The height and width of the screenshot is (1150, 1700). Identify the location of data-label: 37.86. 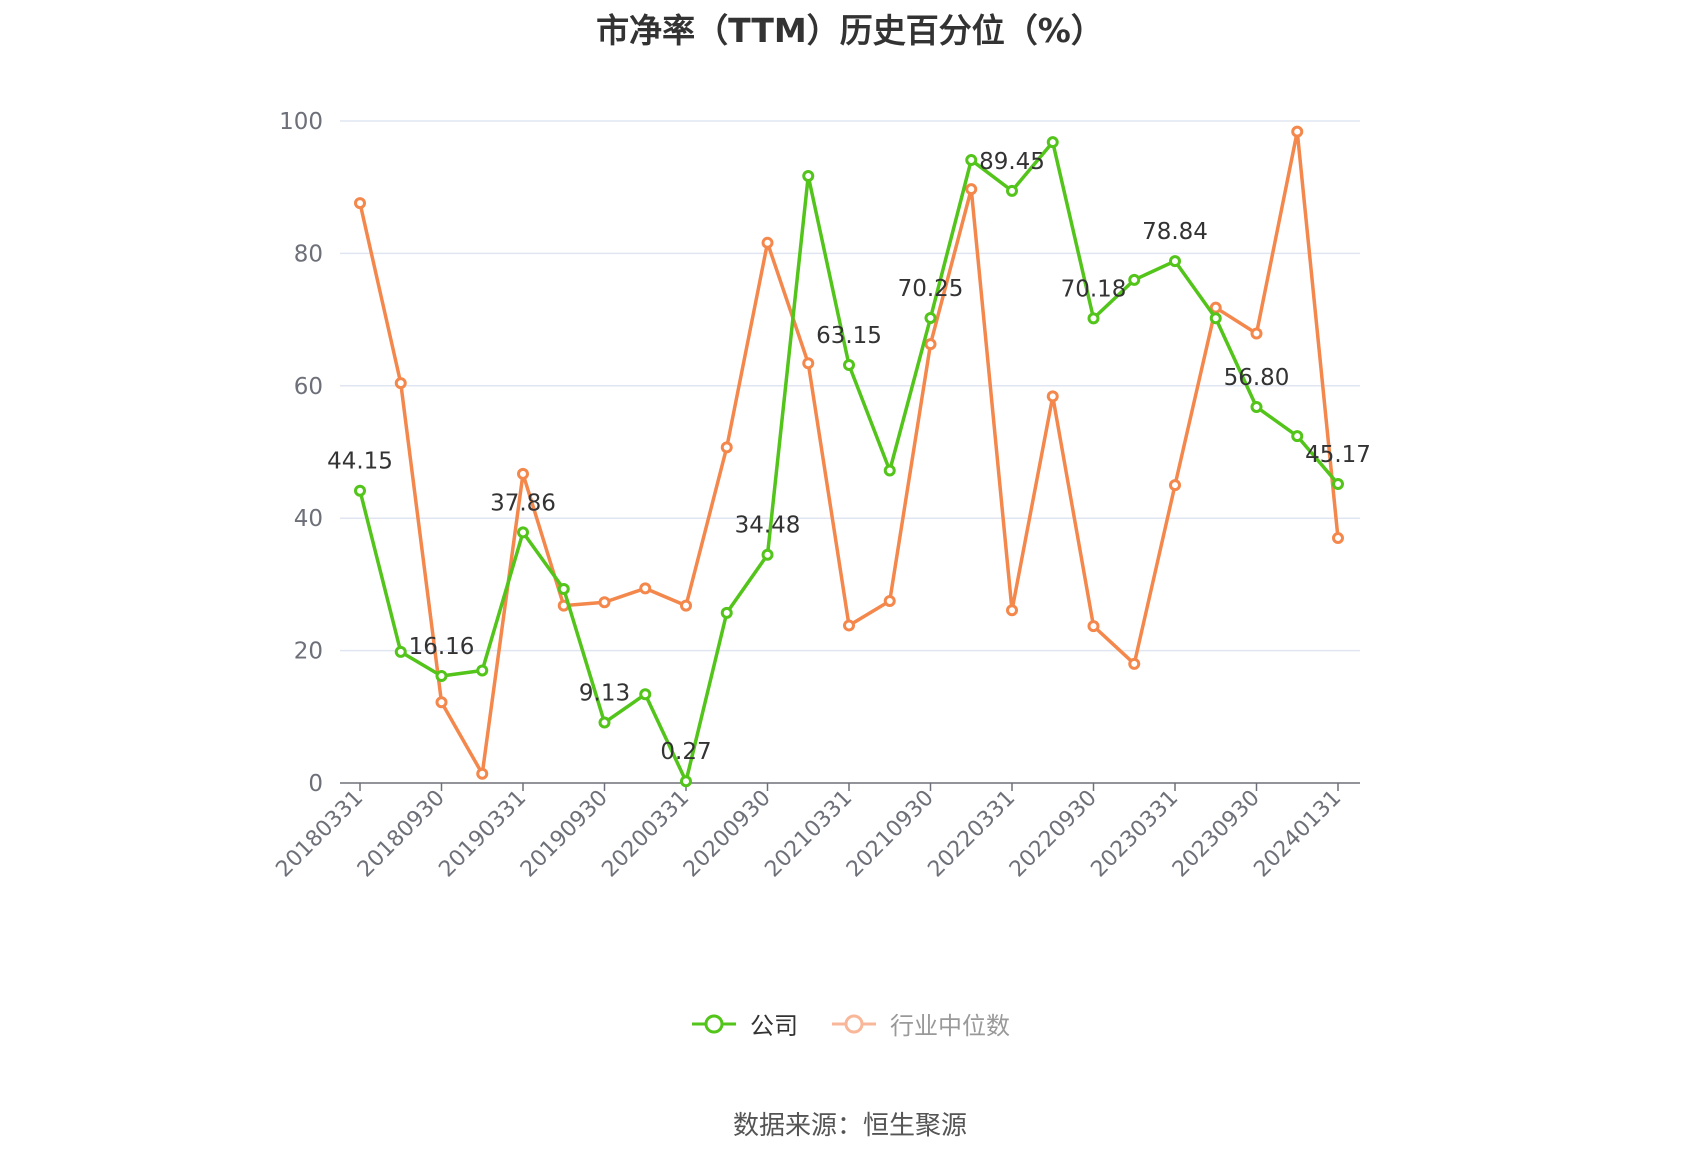
(523, 503).